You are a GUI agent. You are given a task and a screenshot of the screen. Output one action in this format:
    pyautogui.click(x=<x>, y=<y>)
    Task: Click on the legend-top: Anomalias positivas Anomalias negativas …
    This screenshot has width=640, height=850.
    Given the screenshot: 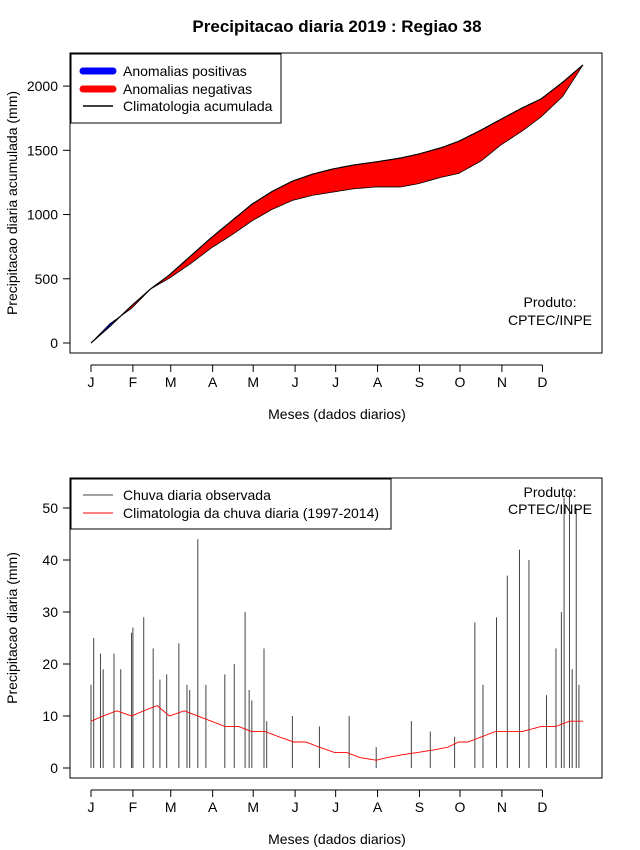 What is the action you would take?
    pyautogui.click(x=176, y=88)
    